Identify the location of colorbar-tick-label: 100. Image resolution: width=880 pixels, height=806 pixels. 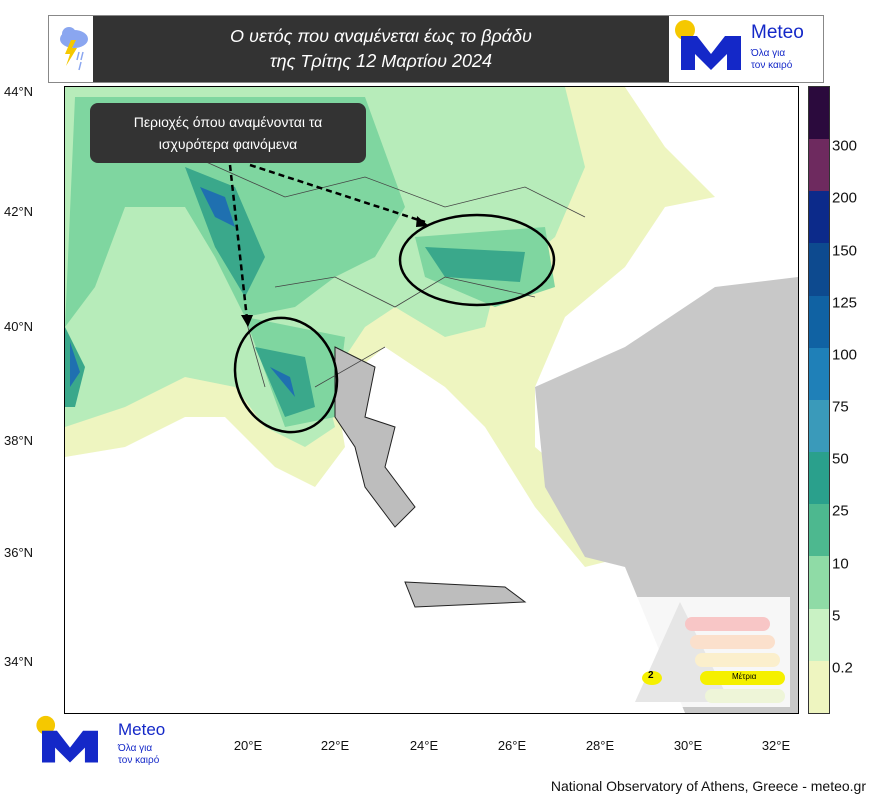
(845, 355).